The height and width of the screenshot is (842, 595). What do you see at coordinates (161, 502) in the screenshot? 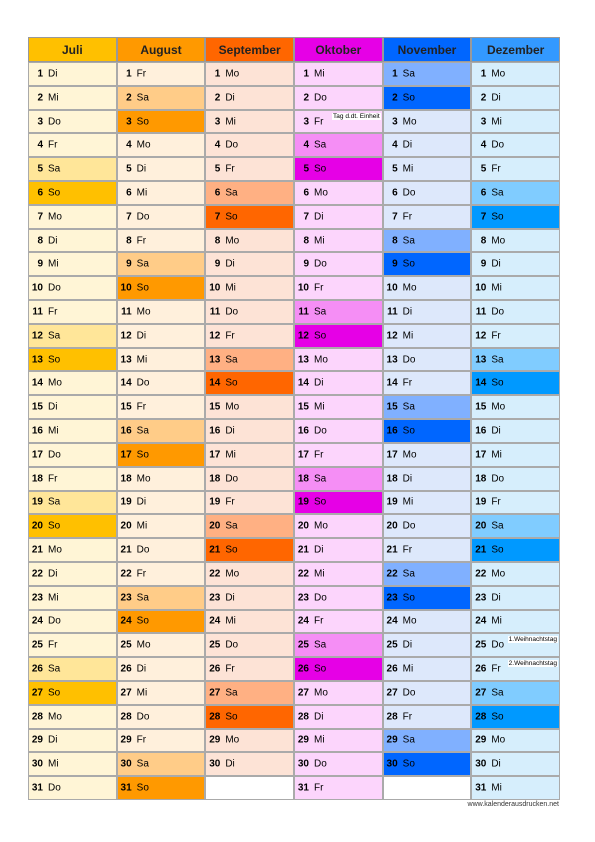
I see `day-cell: 19 Di` at bounding box center [161, 502].